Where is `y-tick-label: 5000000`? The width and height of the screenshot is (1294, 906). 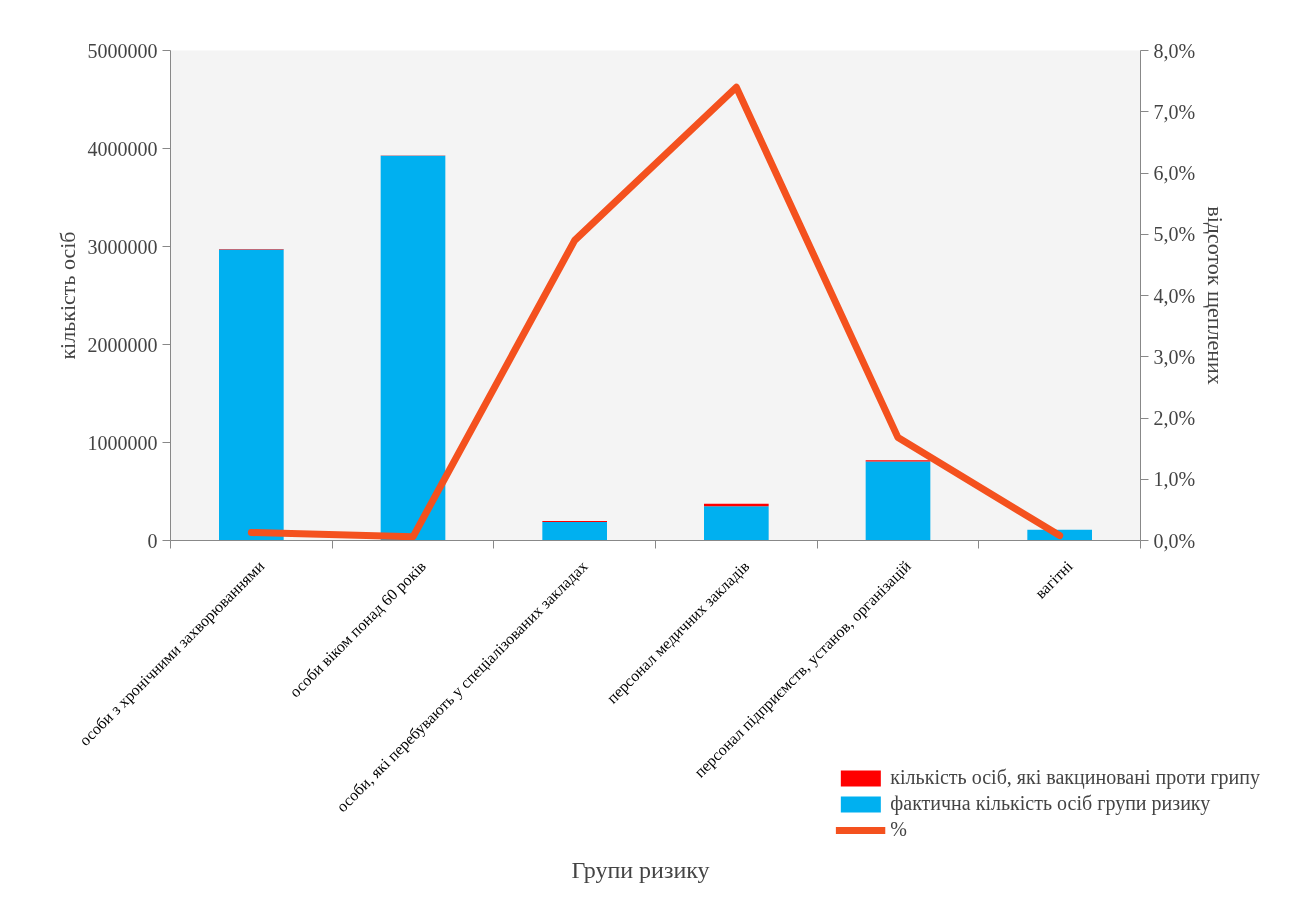 y-tick-label: 5000000 is located at coordinates (122, 50).